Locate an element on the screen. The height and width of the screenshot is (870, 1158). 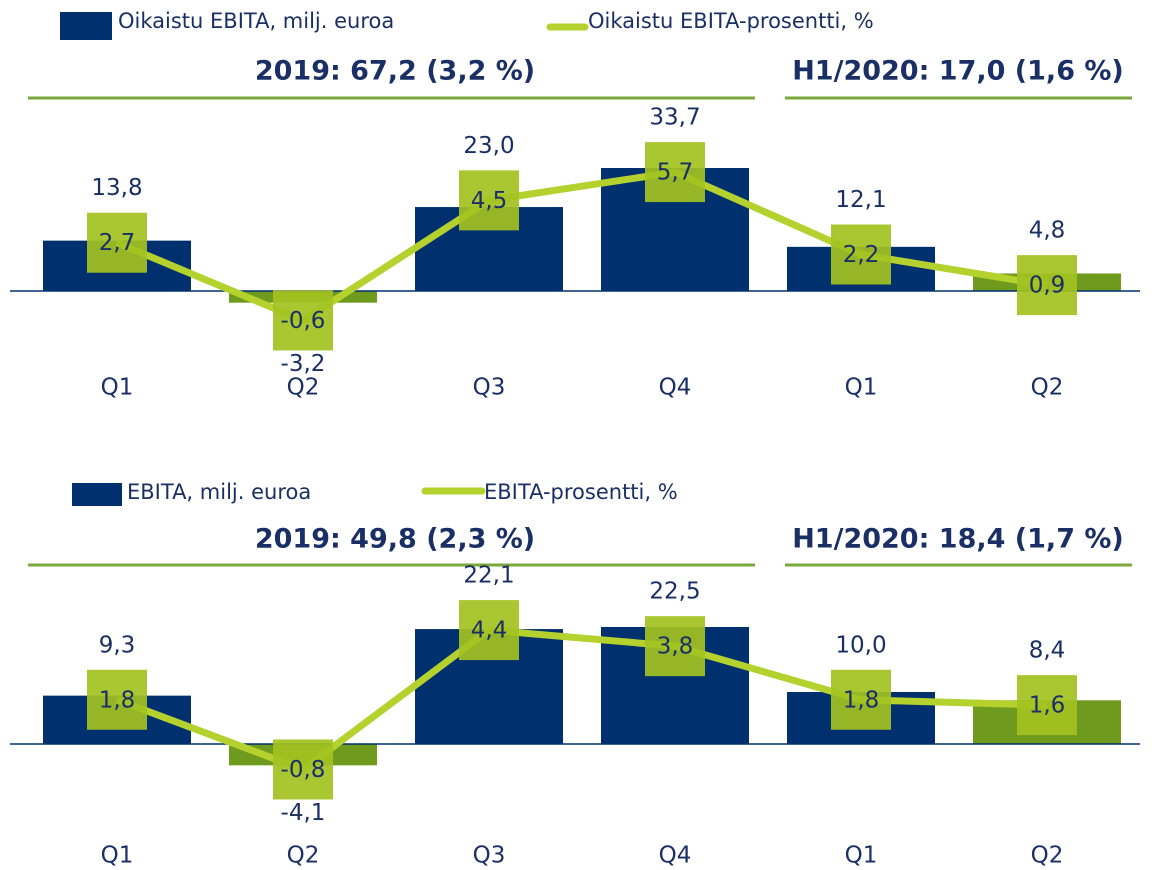
bar-value-label: 4,8 is located at coordinates (1047, 231).